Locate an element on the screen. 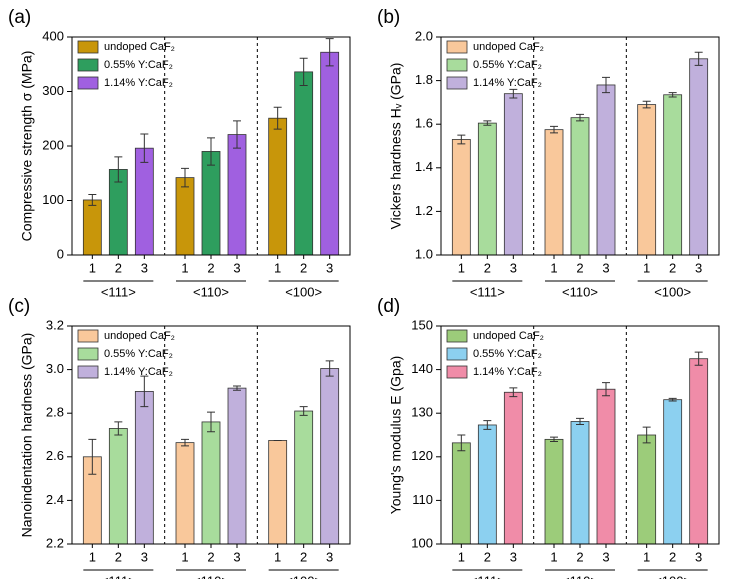 This screenshot has height=584, width=738. y-axis-label: Nanoindentation hardness (GPa) is located at coordinates (27, 435).